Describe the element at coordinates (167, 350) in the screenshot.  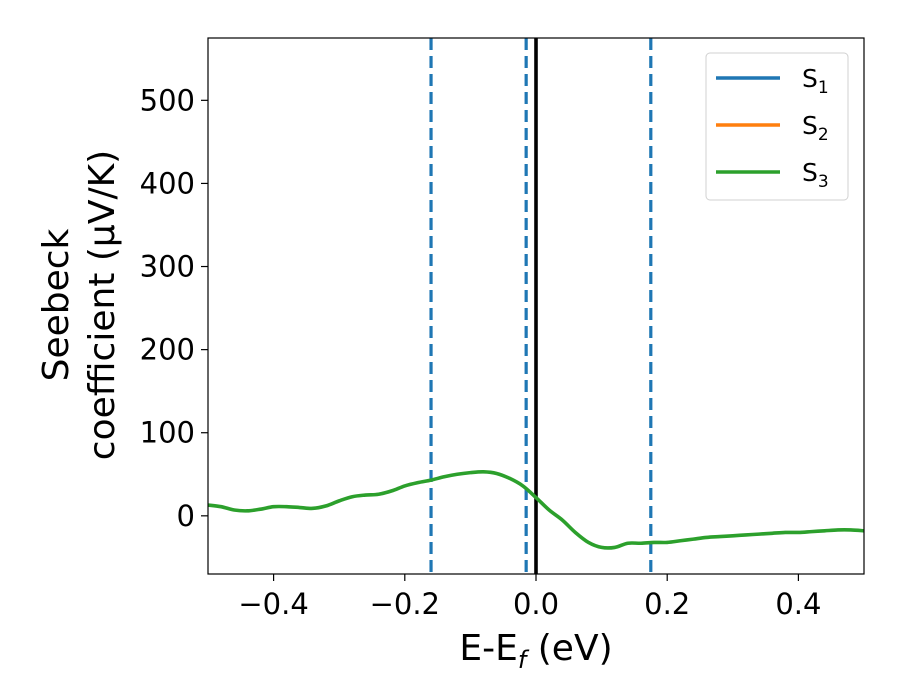
I see `y-tick-label: 200` at that location.